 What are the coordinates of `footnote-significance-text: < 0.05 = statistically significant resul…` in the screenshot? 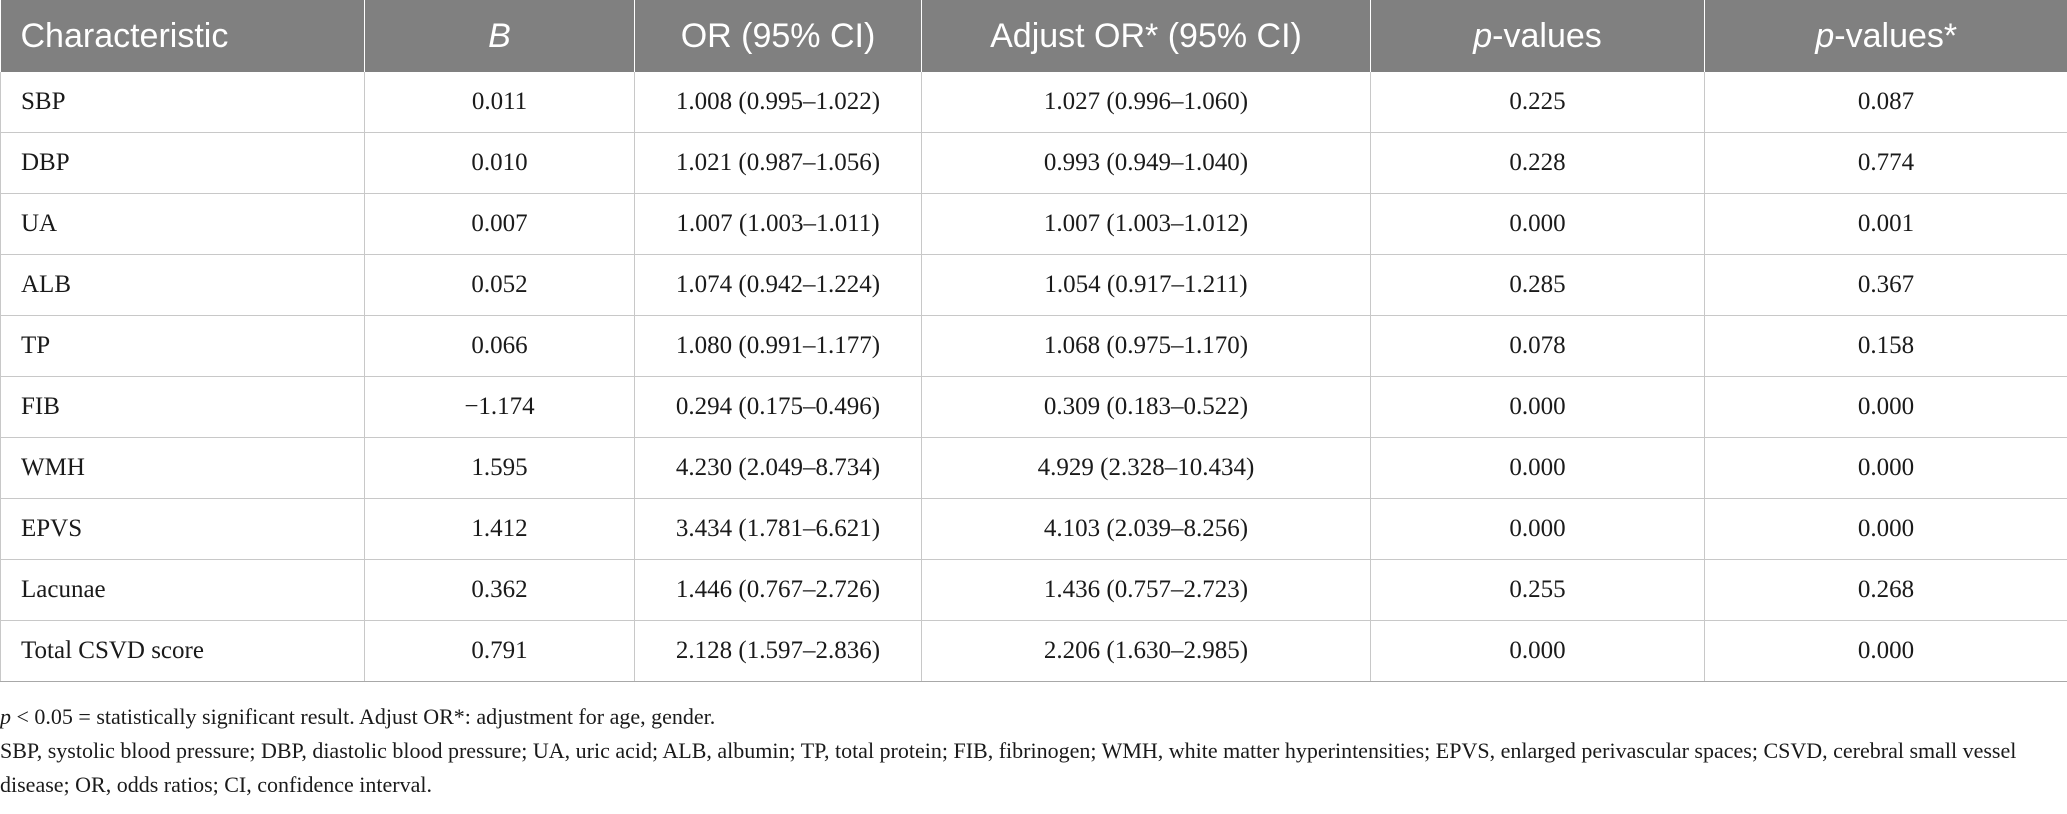 It's located at (363, 716).